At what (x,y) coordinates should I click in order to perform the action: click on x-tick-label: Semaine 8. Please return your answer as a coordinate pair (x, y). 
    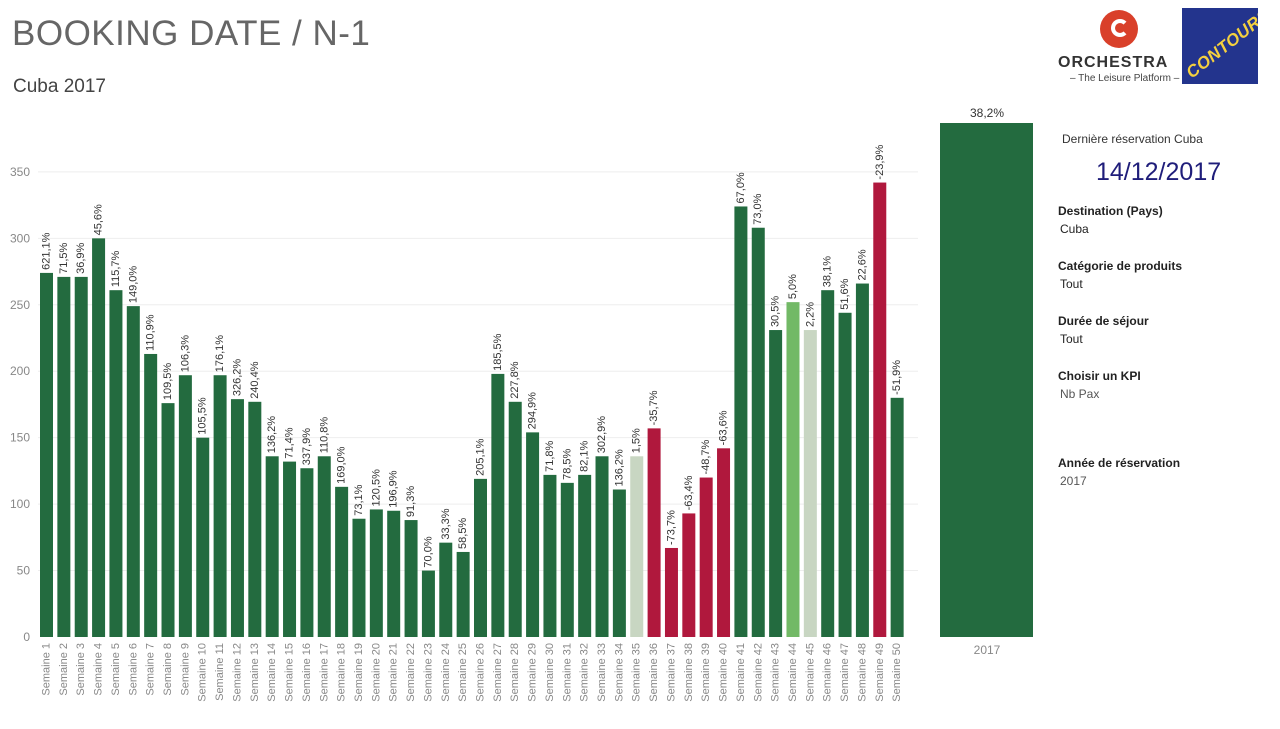
    Looking at the image, I should click on (168, 669).